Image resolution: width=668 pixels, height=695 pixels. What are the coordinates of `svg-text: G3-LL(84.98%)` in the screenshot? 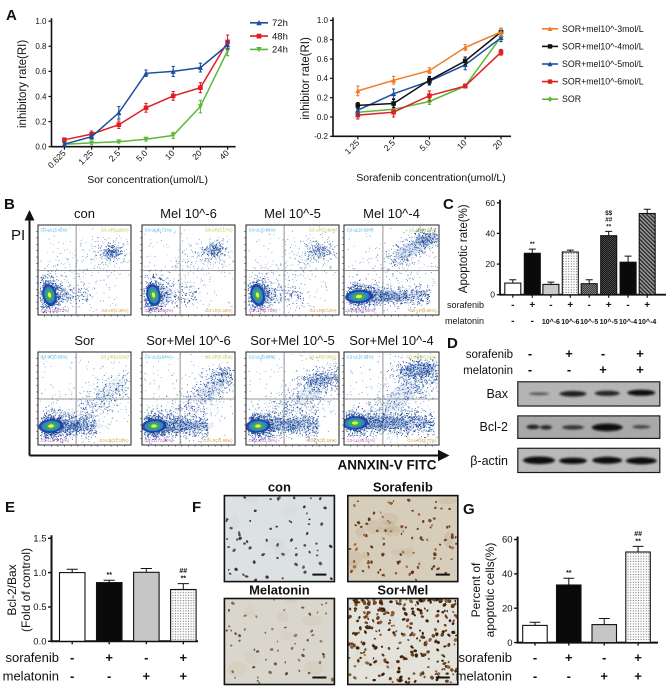 It's located at (361, 310).